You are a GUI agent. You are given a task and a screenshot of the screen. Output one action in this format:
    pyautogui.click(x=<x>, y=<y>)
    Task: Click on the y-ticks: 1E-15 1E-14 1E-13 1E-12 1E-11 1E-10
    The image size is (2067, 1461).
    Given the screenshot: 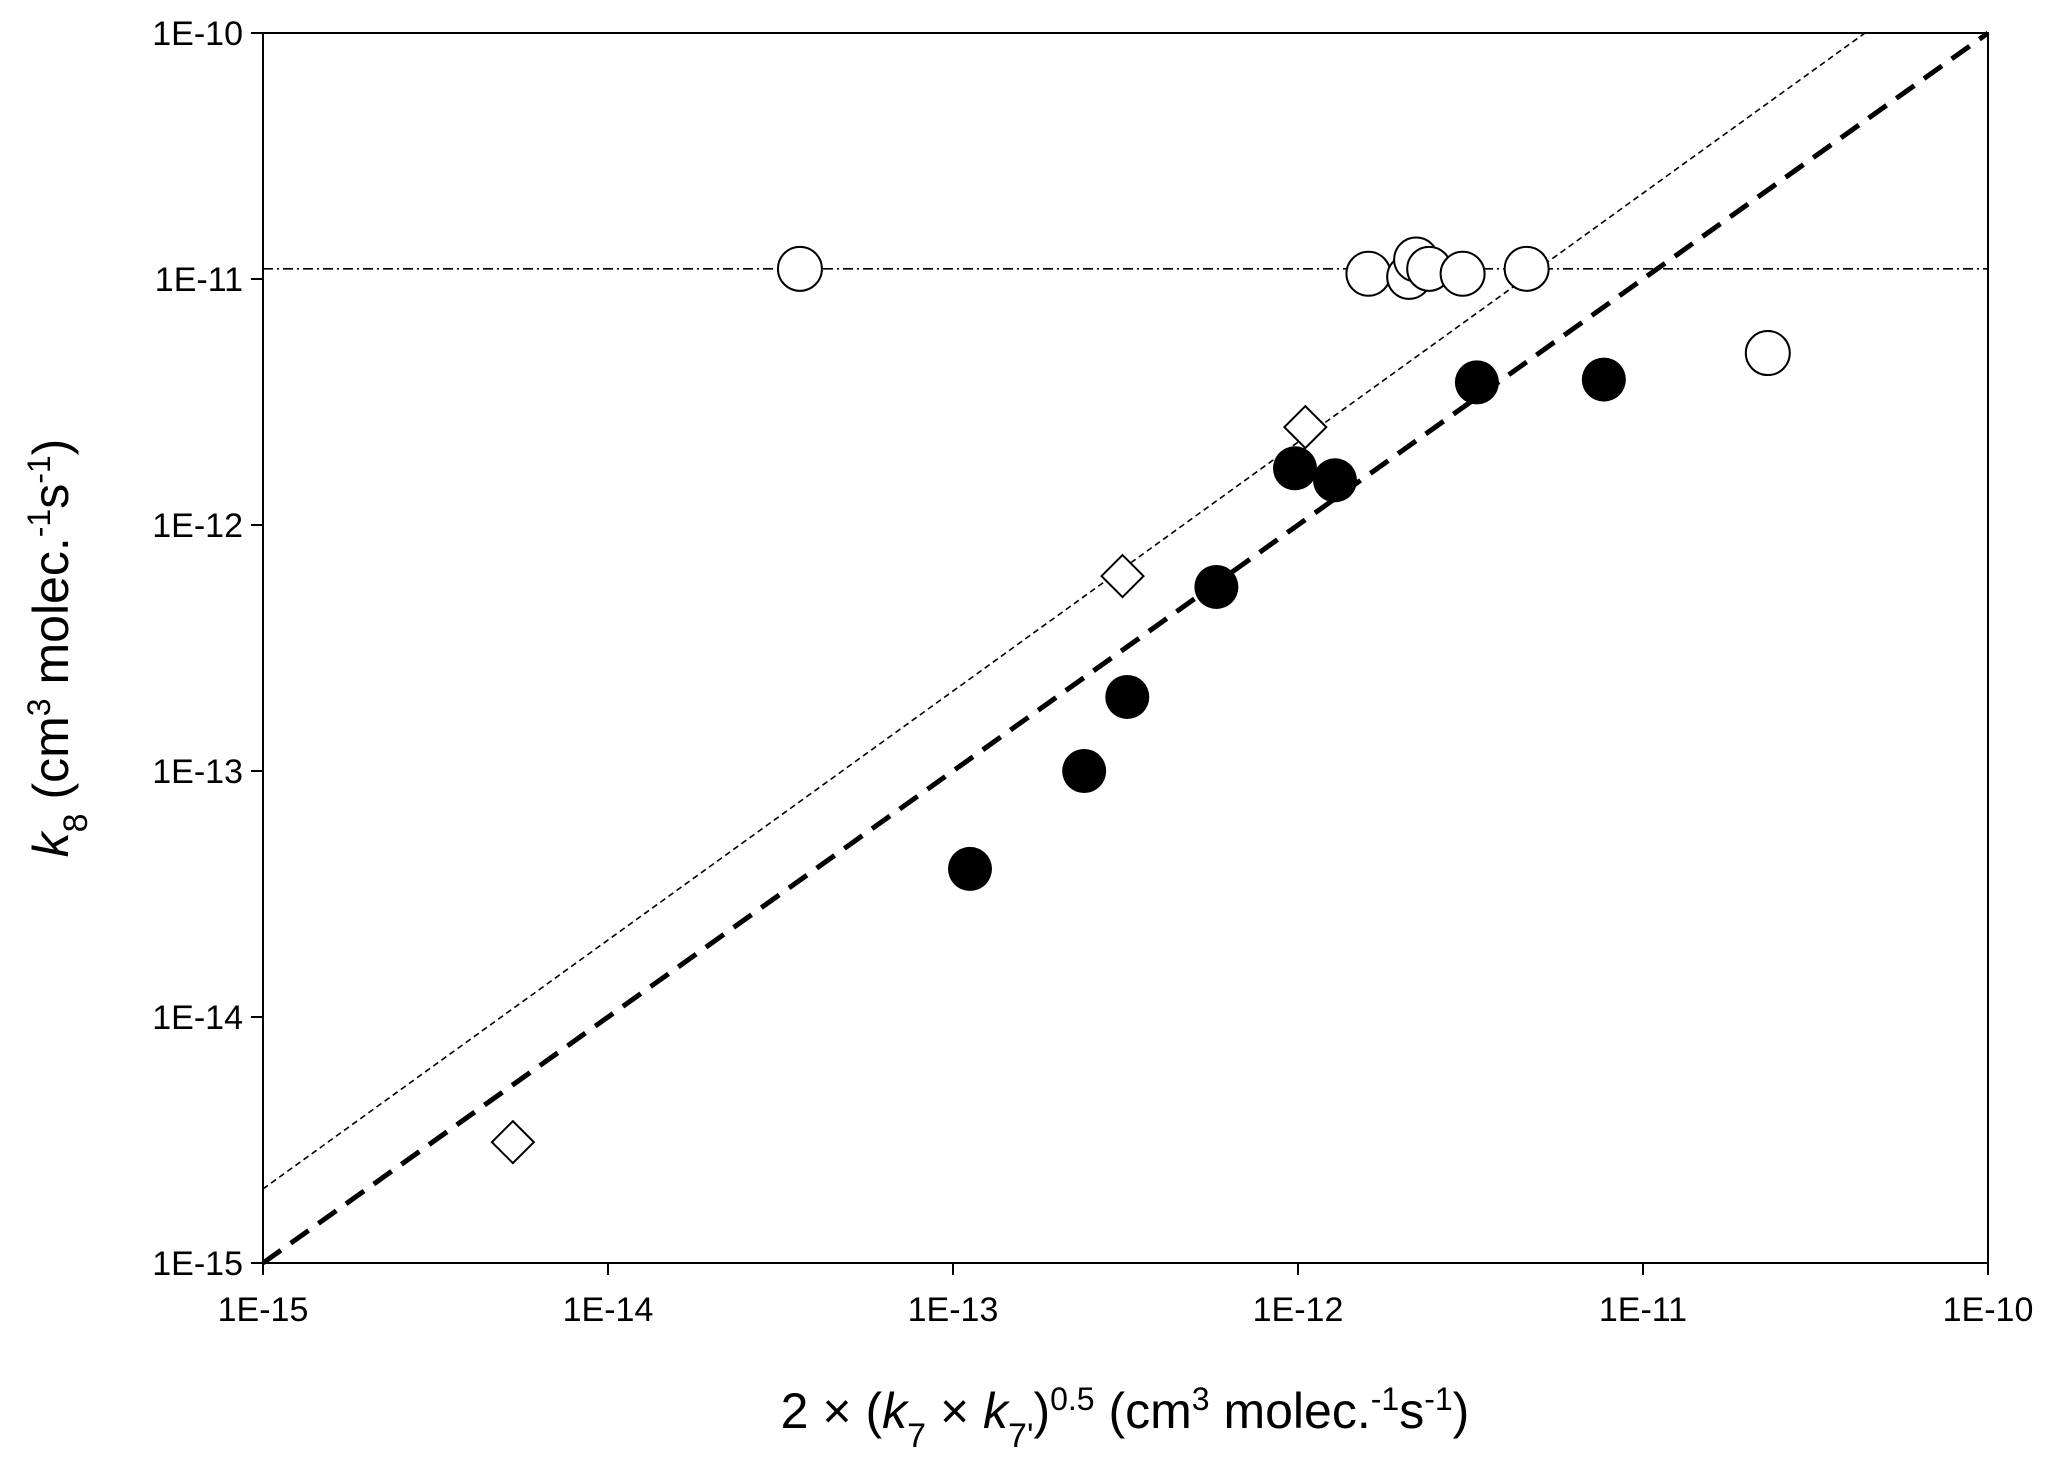 What is the action you would take?
    pyautogui.click(x=207, y=649)
    